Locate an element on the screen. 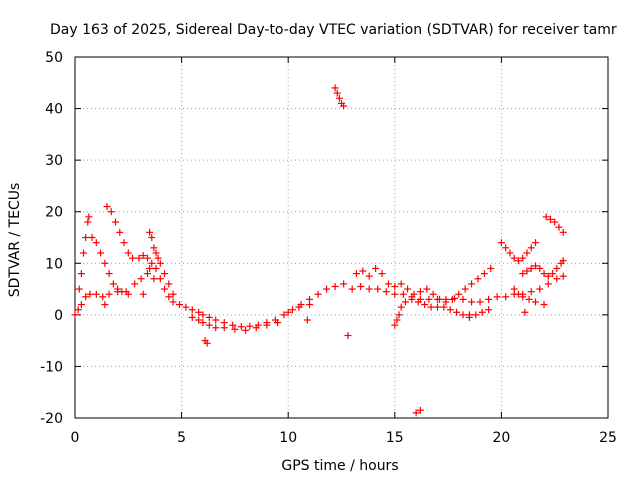 The width and height of the screenshot is (640, 480). series-secondary-track is located at coordinates (103, 255).